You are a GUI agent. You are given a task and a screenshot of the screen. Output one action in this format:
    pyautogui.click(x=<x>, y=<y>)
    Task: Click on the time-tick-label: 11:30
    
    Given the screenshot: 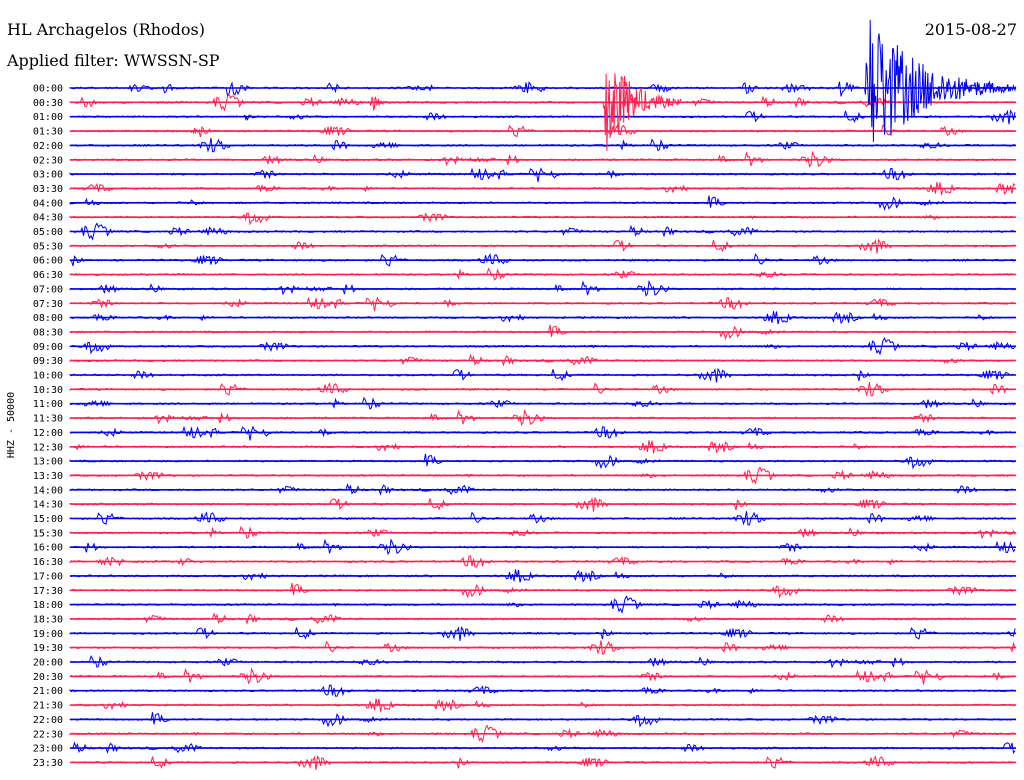 What is the action you would take?
    pyautogui.click(x=48, y=419)
    